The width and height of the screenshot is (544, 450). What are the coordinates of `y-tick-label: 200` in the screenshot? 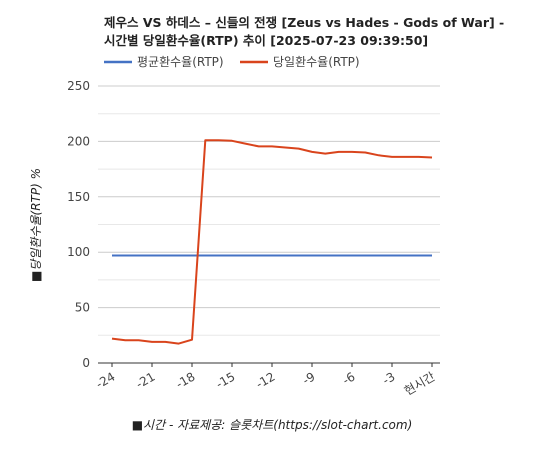 It's located at (78, 141).